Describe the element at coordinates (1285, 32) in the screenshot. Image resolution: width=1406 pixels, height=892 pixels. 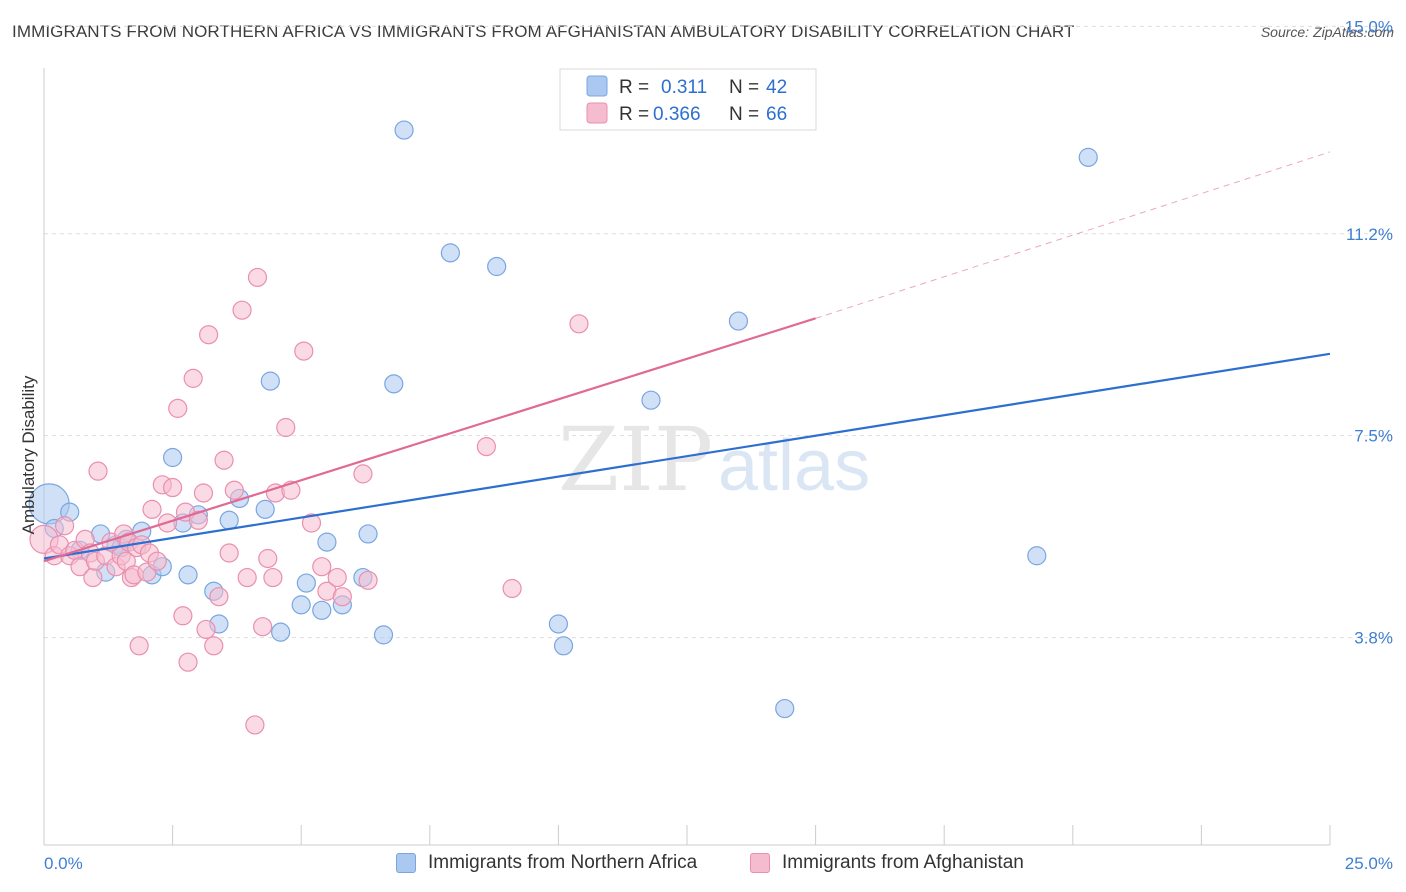
I see `source-label: Source:` at that location.